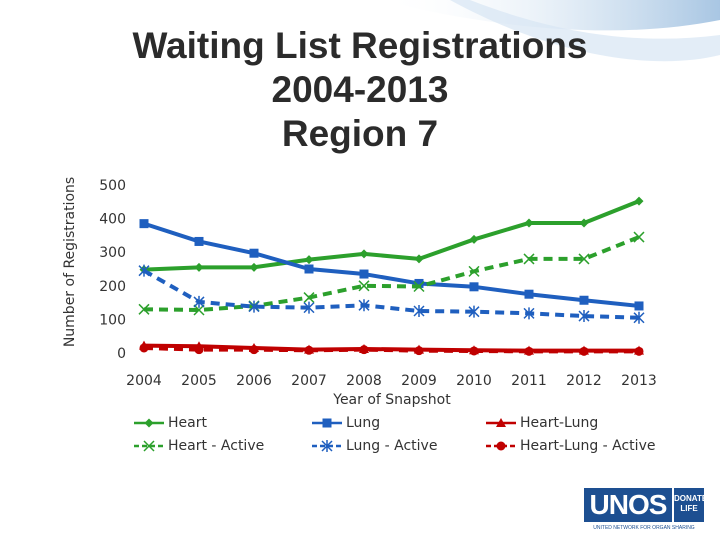  I want to click on legend-label: Heart, so click(187, 423).